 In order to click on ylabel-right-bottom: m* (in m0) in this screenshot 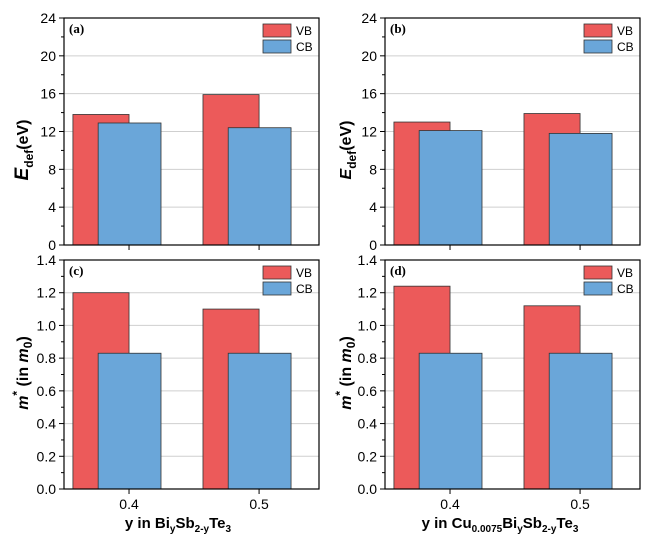, I will do `click(345, 373)`.